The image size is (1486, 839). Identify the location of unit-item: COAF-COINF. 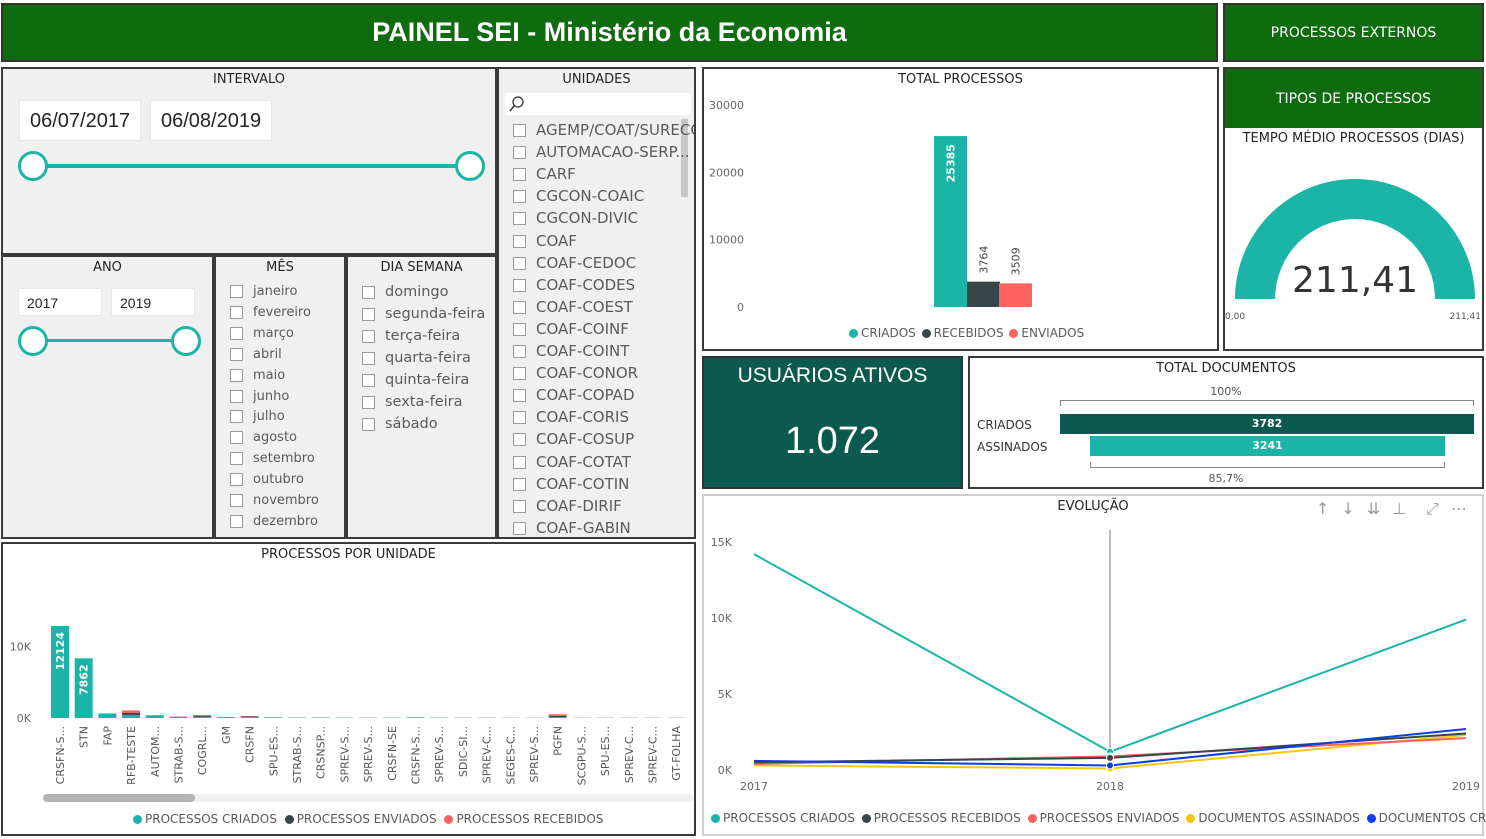
(571, 329).